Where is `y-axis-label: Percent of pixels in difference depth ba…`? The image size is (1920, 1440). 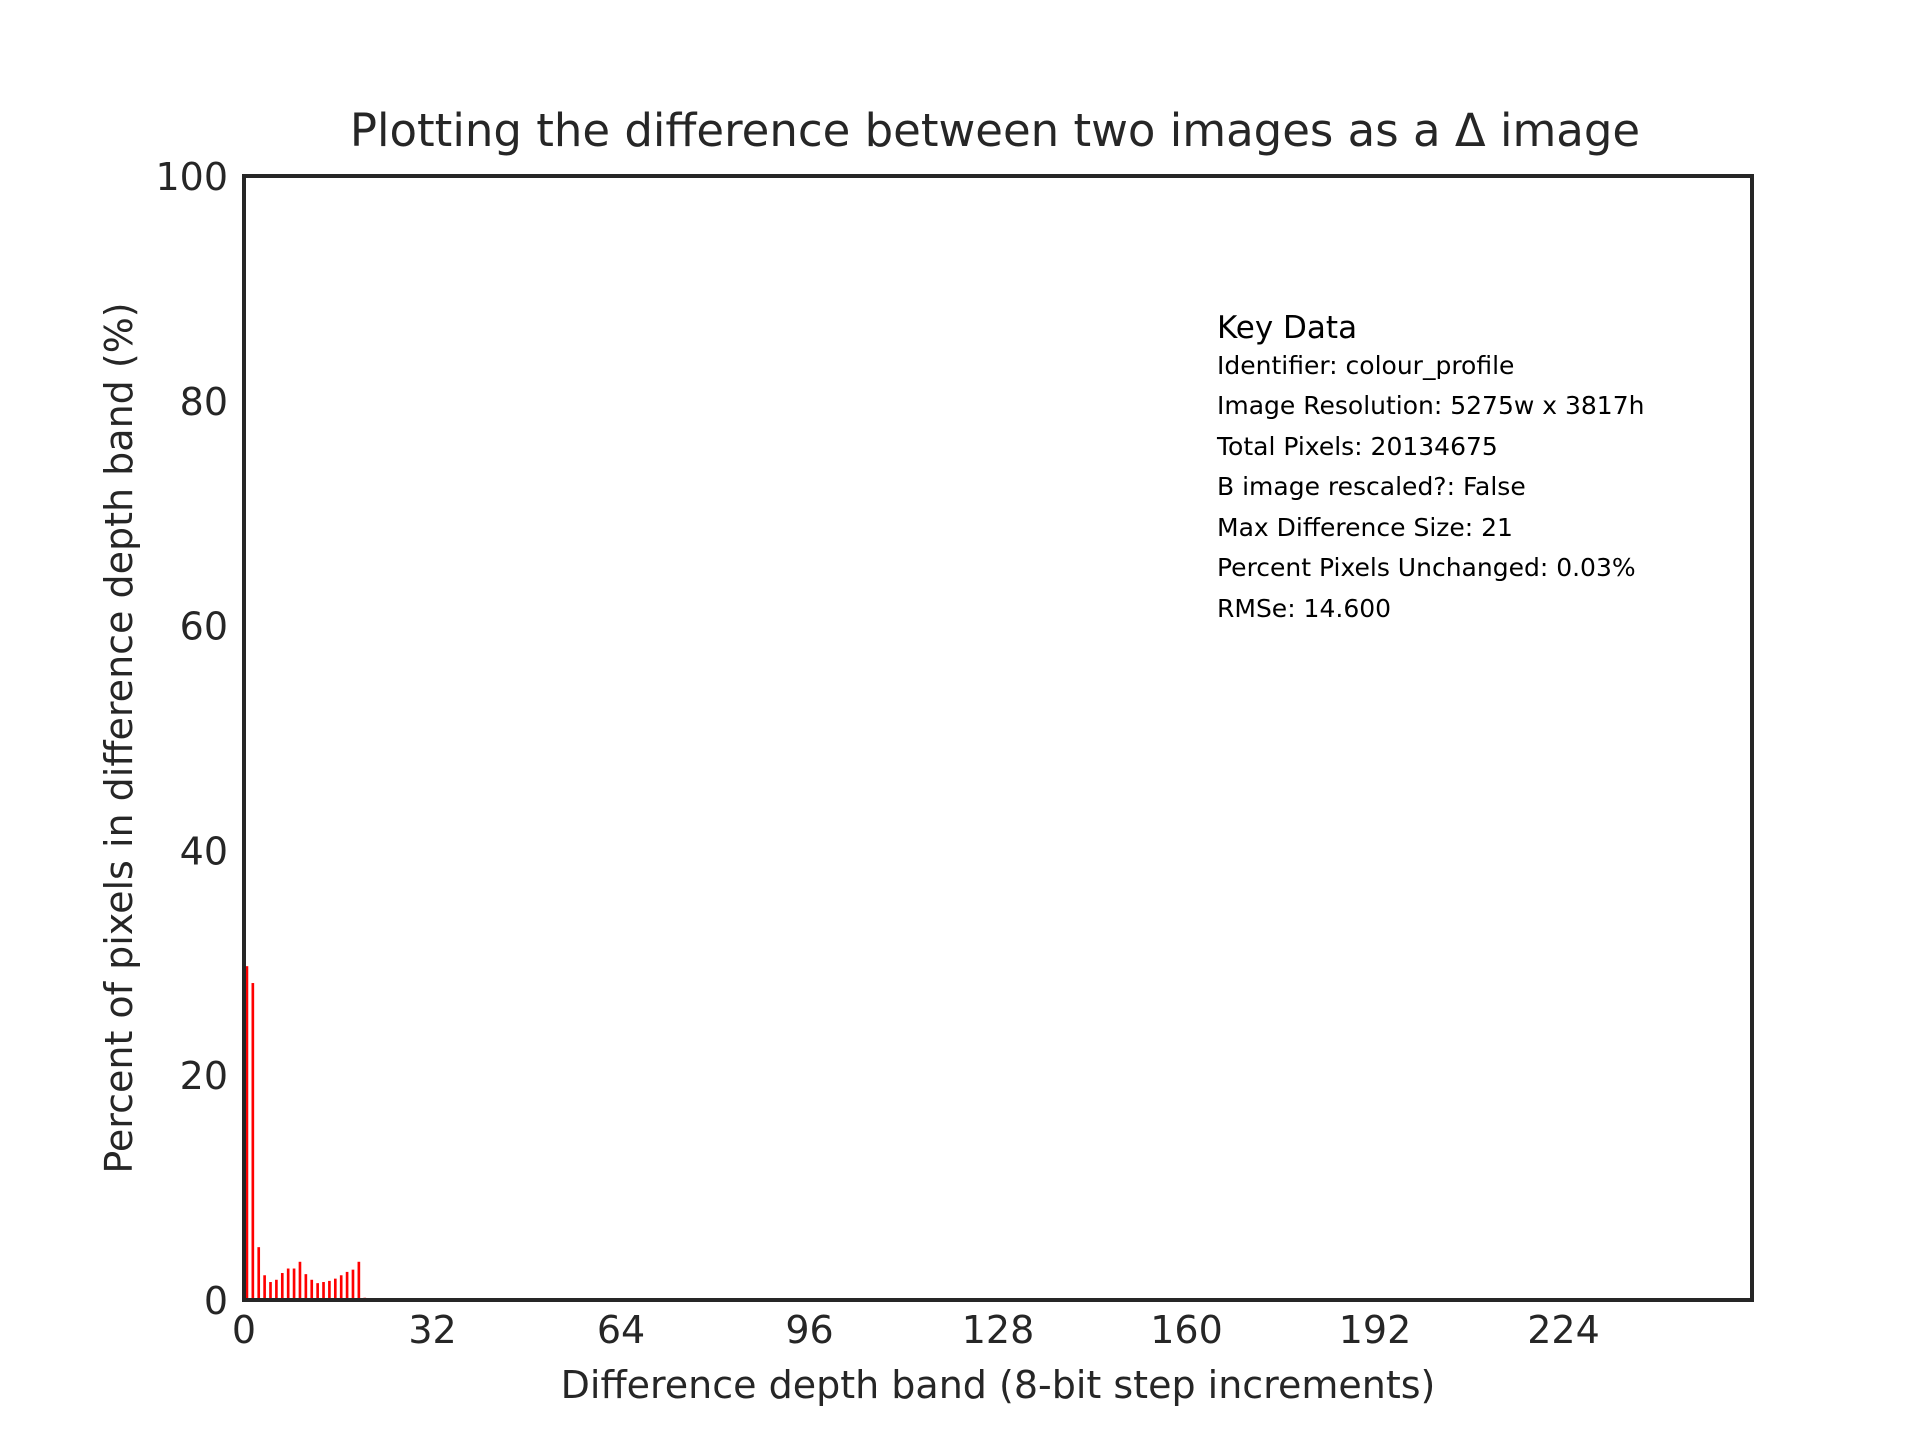
y-axis-label: Percent of pixels in difference depth ba… is located at coordinates (119, 737).